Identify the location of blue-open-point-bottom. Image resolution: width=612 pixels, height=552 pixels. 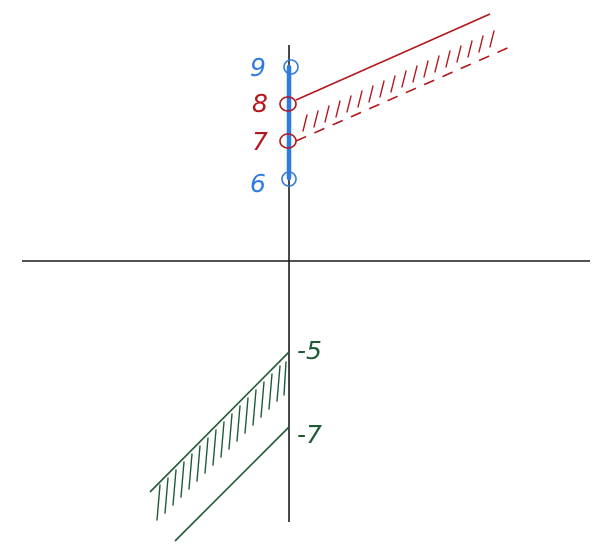
(289, 179).